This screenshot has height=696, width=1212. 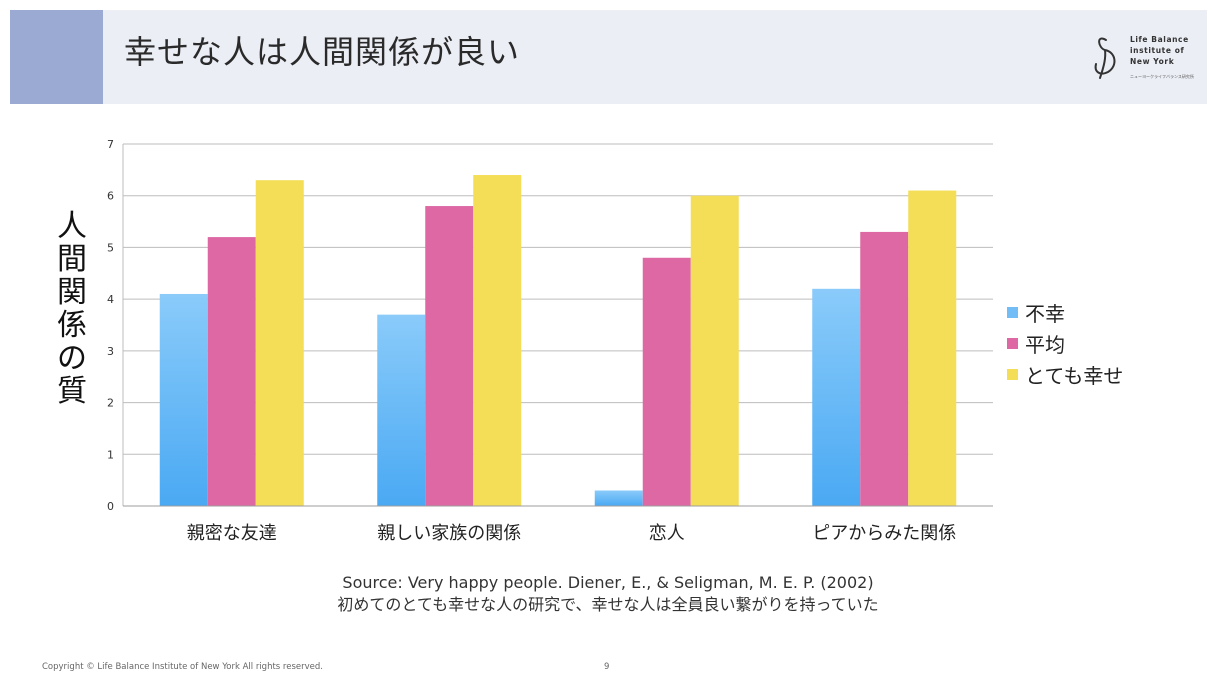 What do you see at coordinates (1162, 76) in the screenshot?
I see `logo-tagline: ニューヨークライフバランス研究所` at bounding box center [1162, 76].